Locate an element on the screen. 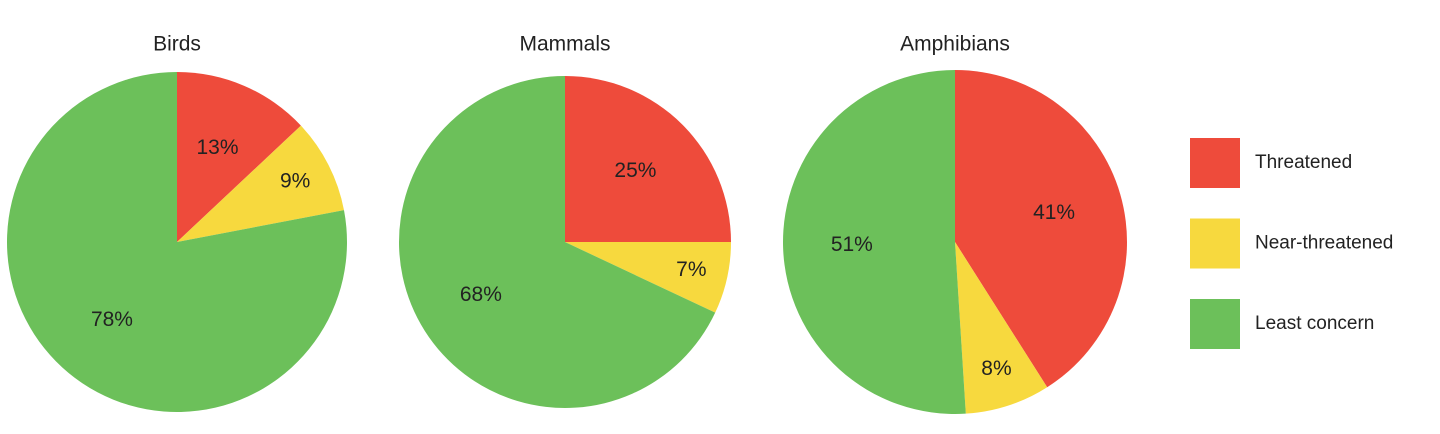 Image resolution: width=1440 pixels, height=434 pixels. legend-label: Threatened is located at coordinates (1303, 162).